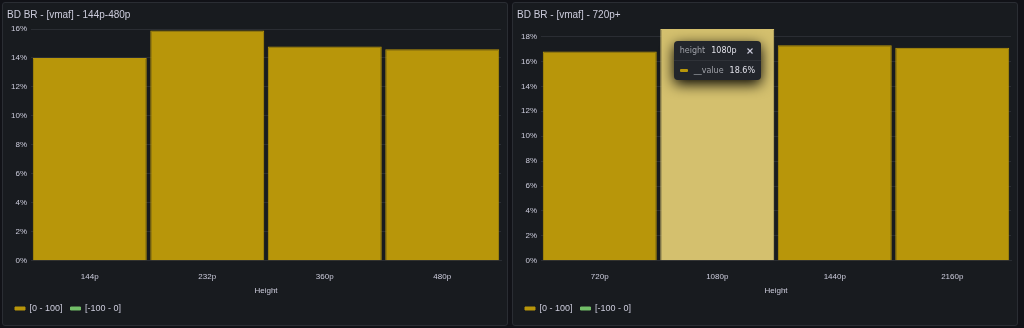  I want to click on x-tick-label: 480p, so click(442, 276).